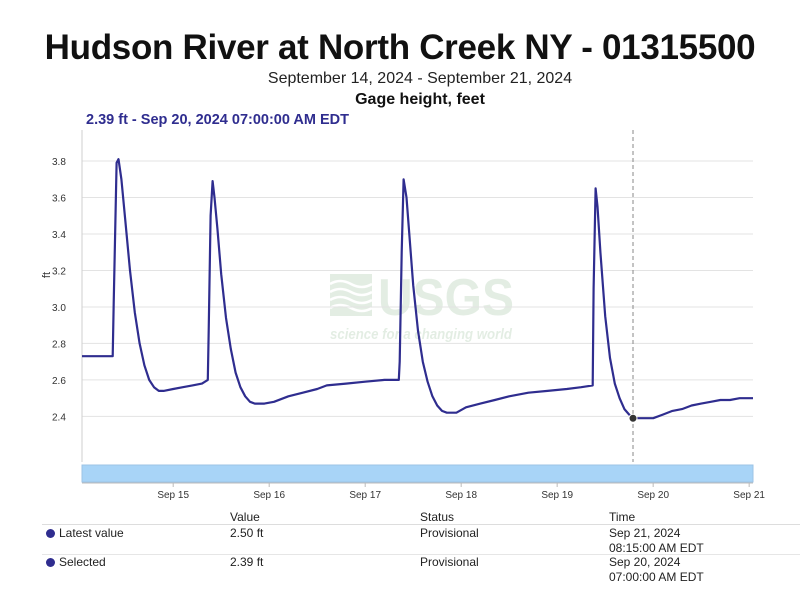  Describe the element at coordinates (247, 533) in the screenshot. I see `row-value: 2.50 ft` at that location.